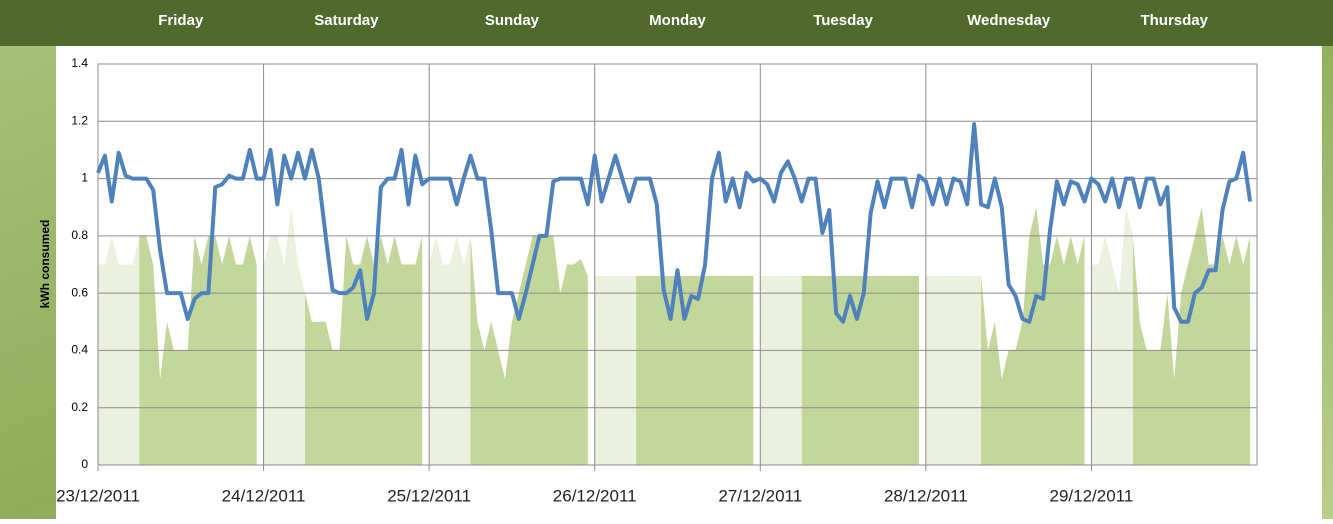 The width and height of the screenshot is (1333, 524). What do you see at coordinates (595, 495) in the screenshot?
I see `x-tick-label: 26/12/2011` at bounding box center [595, 495].